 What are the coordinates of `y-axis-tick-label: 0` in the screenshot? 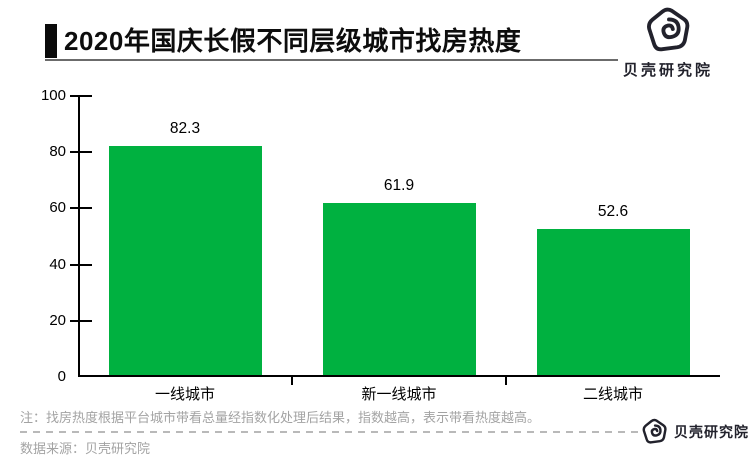 It's located at (61, 376).